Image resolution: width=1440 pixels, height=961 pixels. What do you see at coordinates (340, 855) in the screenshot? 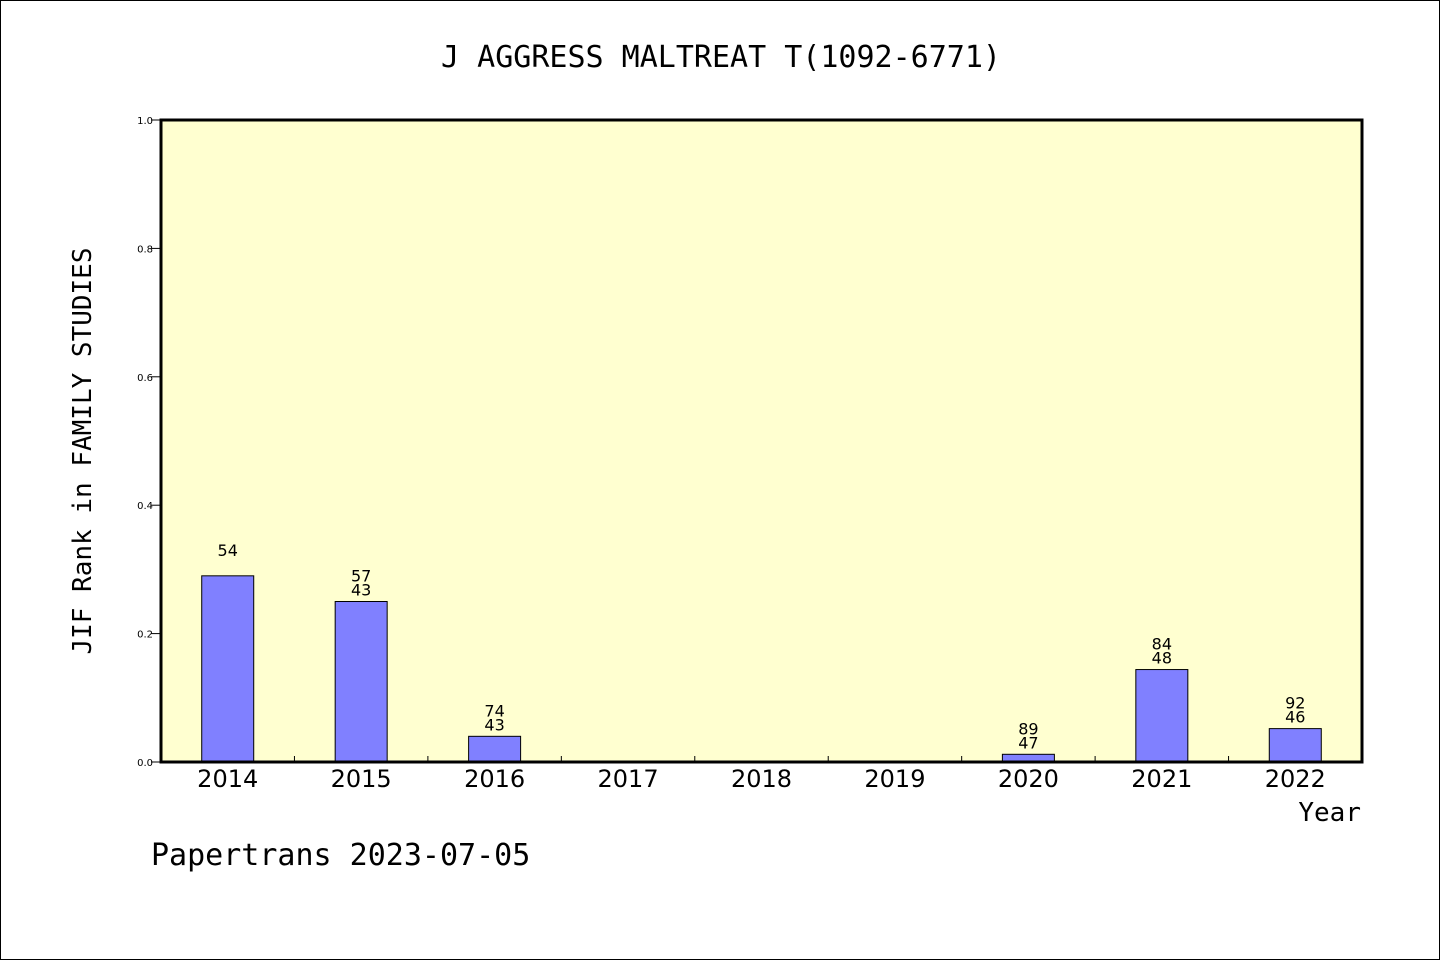
I see `footer-text: Papertrans 2023-07-05` at bounding box center [340, 855].